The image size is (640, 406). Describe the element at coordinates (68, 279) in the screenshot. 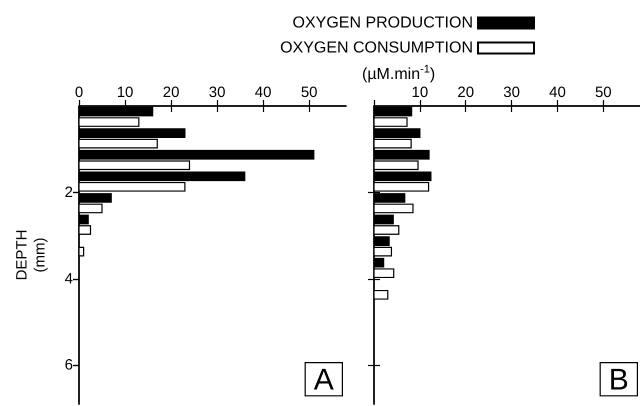

I see `y-tick-label: 4` at that location.